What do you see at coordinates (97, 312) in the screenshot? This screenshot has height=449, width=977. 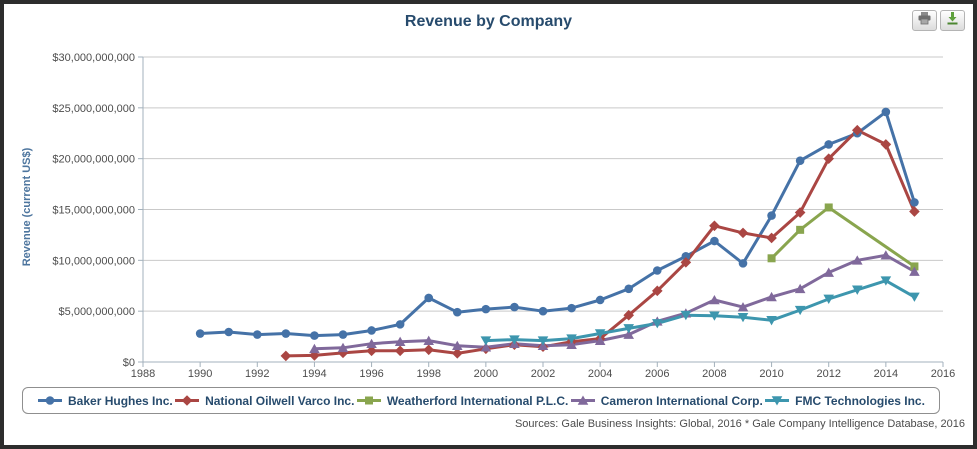 I see `y-tick-label: $5,000,000,000` at bounding box center [97, 312].